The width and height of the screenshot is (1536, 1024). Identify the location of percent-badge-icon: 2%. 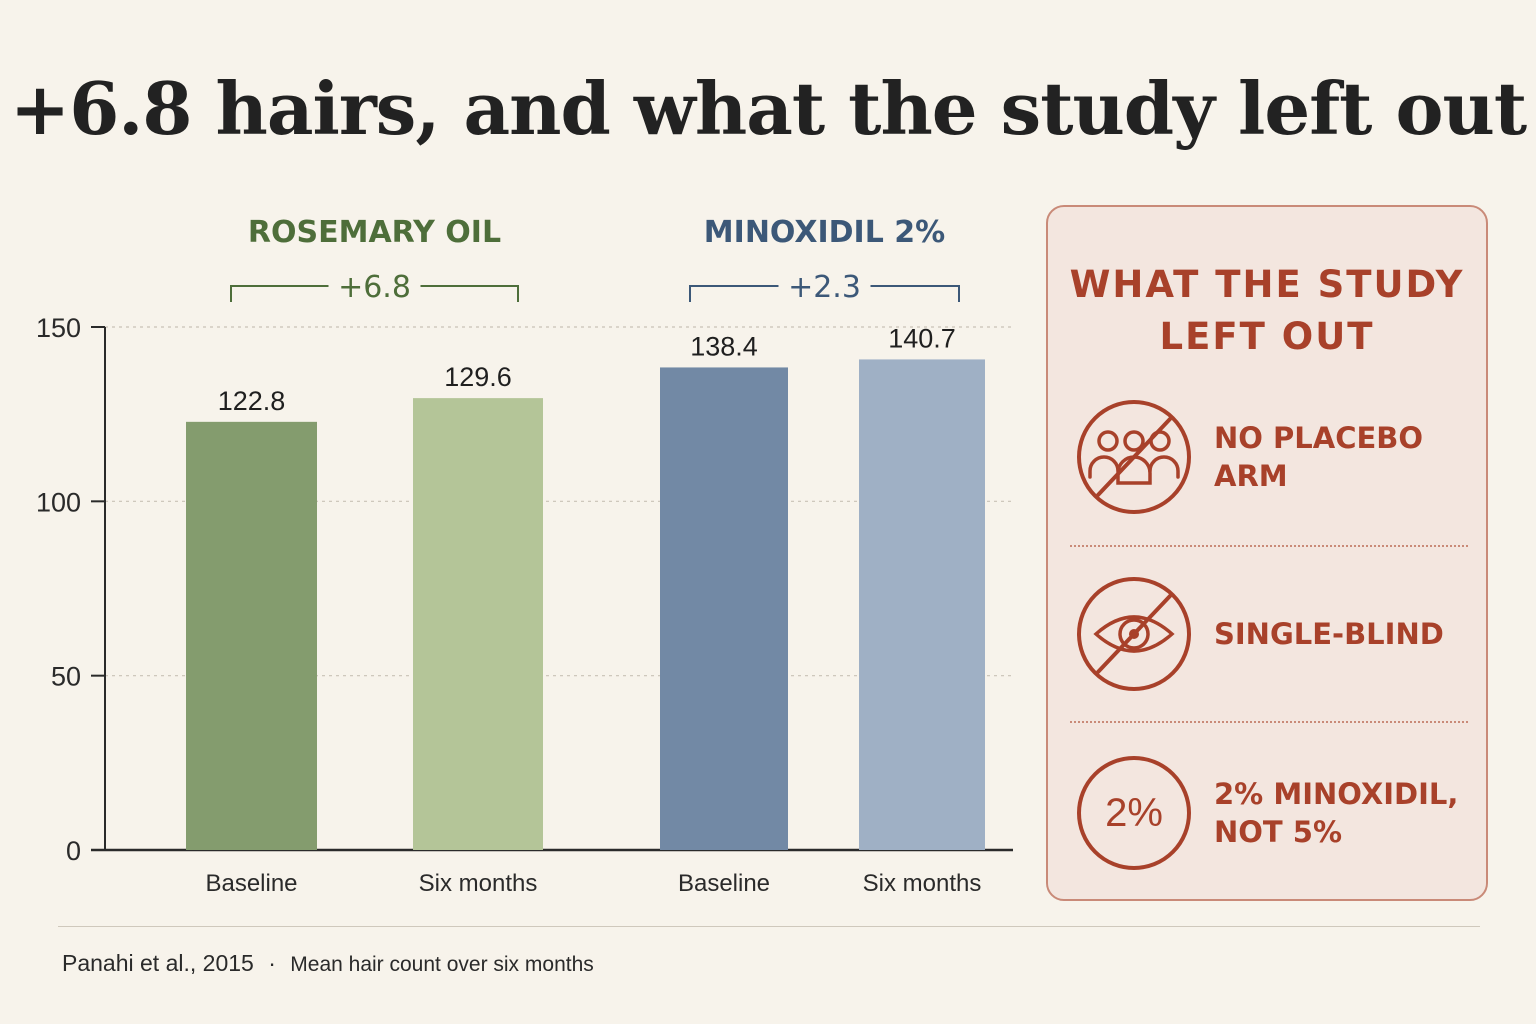
(1134, 813).